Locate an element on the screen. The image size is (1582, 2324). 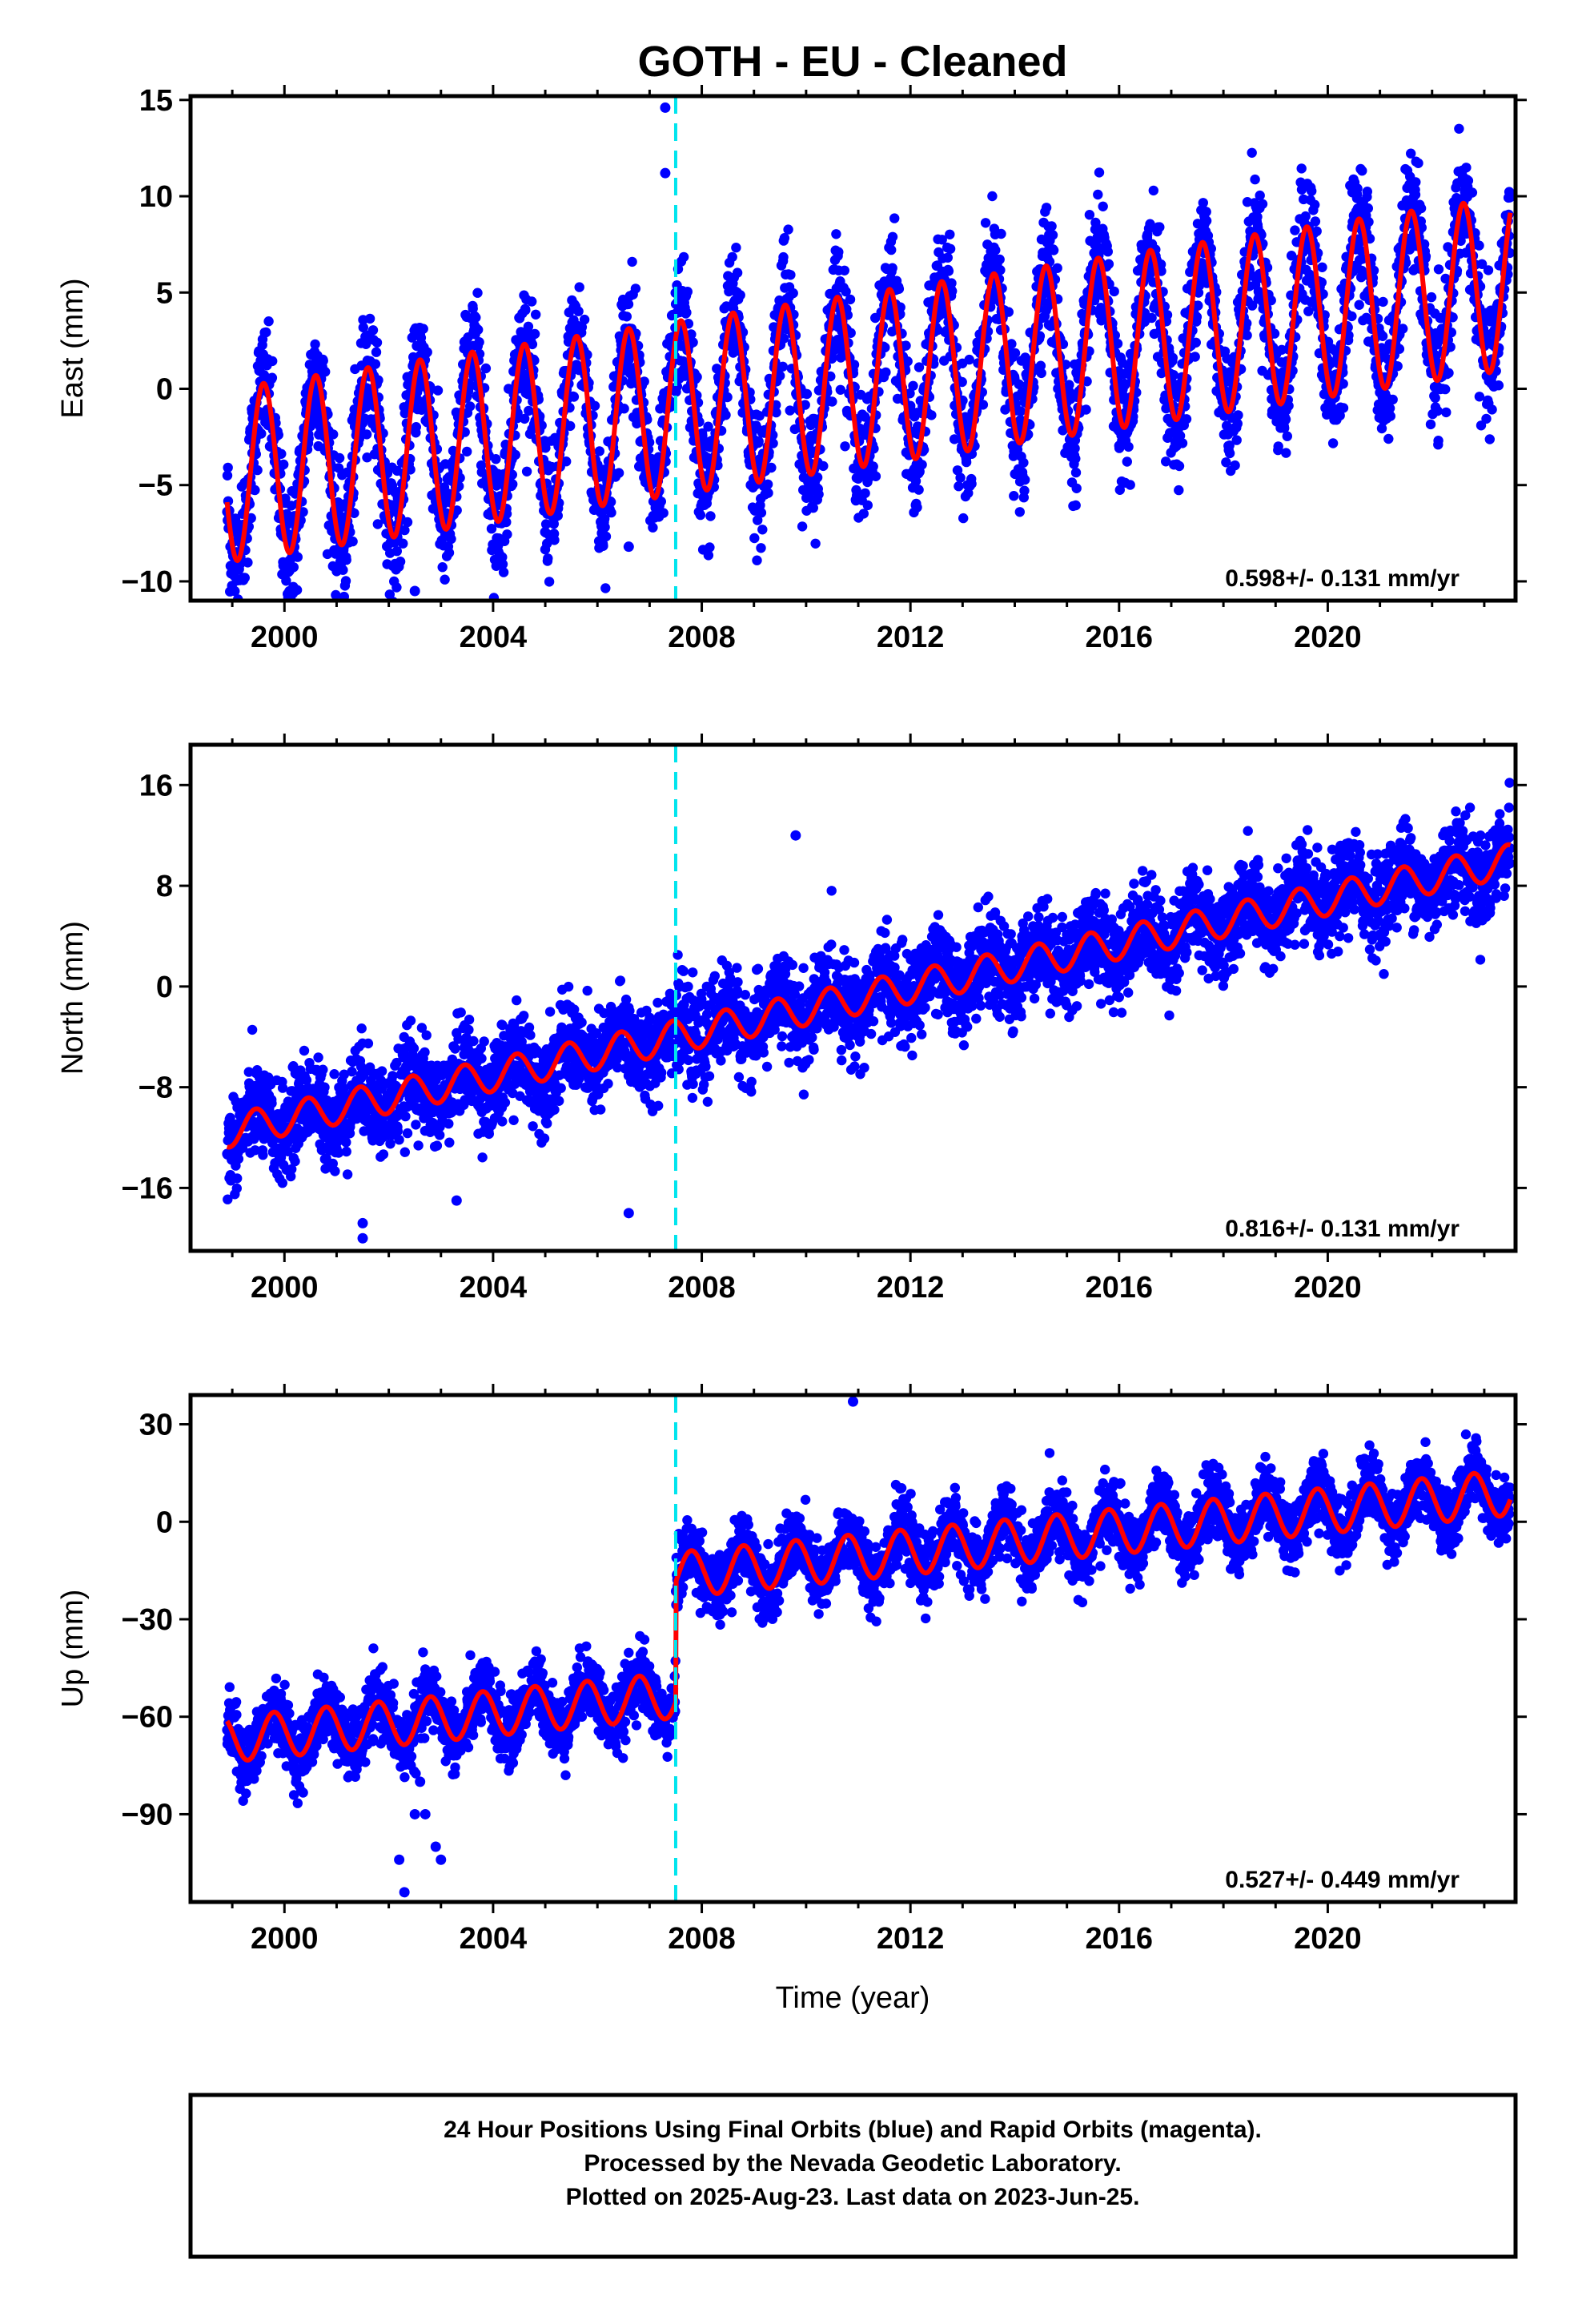
x-tick-label: 2012 is located at coordinates (911, 637).